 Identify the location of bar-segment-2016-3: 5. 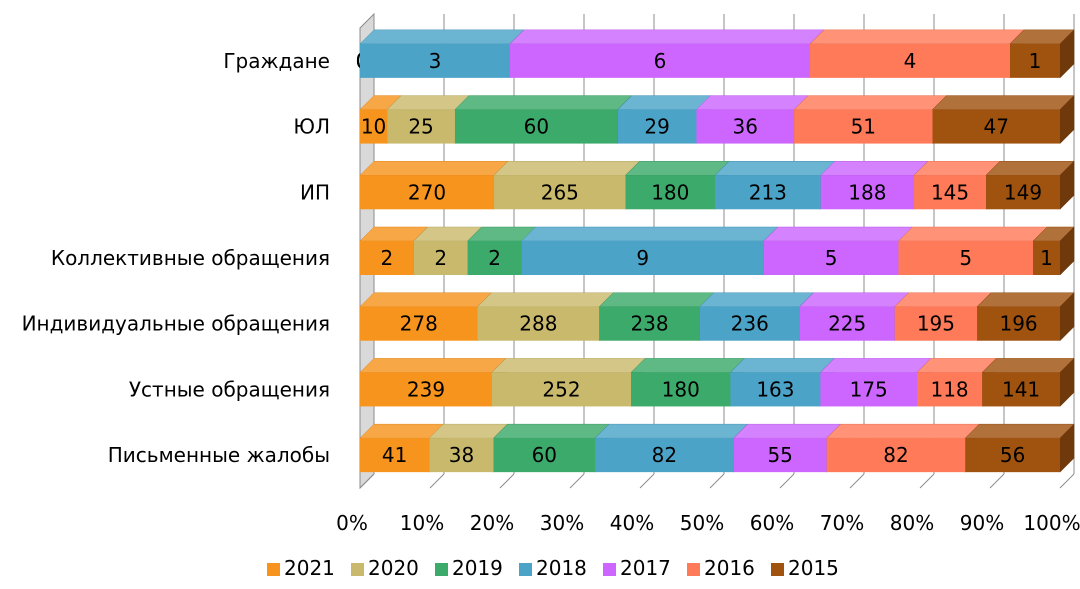
(972, 251).